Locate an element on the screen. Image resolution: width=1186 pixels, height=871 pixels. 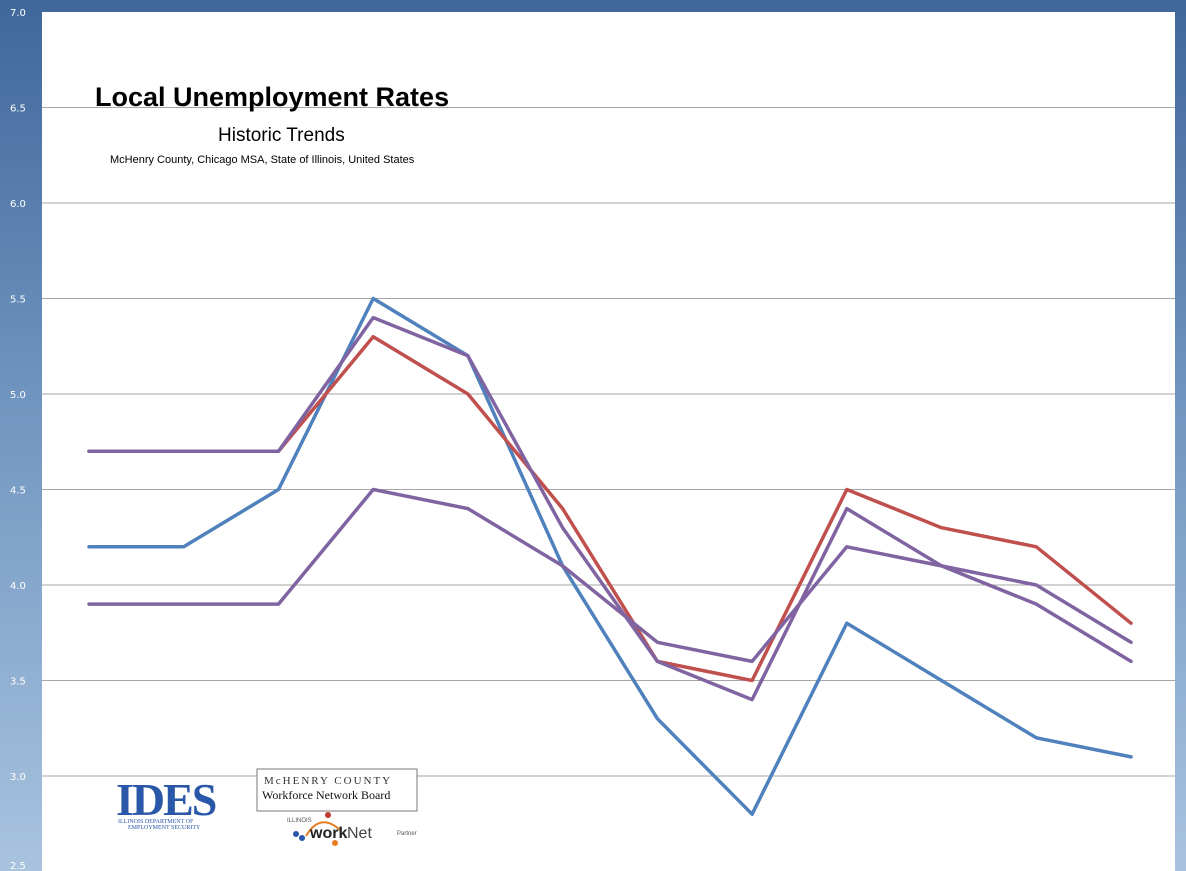
ides-logo-wordmark: IDES is located at coordinates (166, 799).